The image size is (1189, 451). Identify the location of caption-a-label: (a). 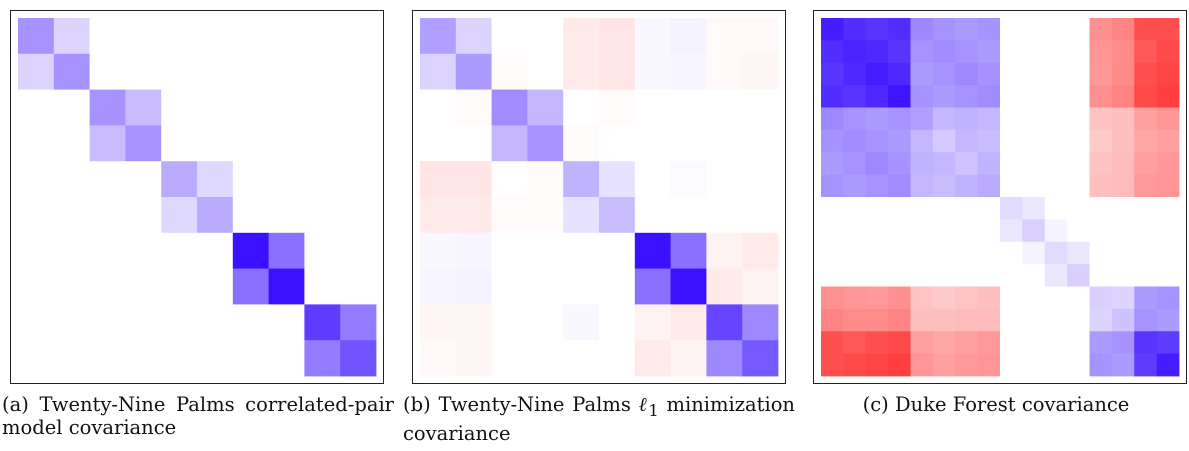
(15, 404).